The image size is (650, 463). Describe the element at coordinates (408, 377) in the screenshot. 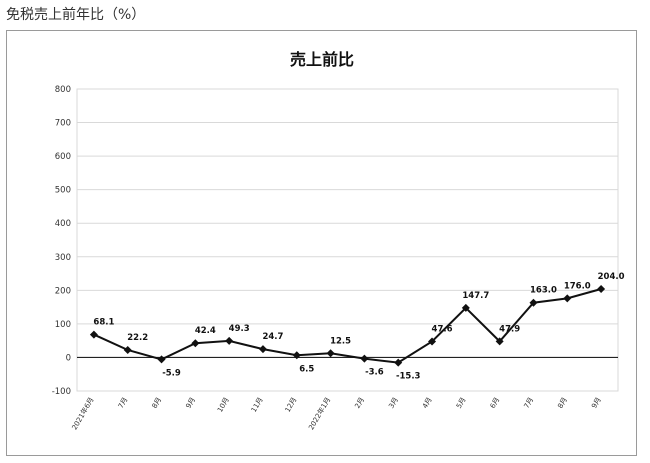

I see `data-label: -15.3` at that location.